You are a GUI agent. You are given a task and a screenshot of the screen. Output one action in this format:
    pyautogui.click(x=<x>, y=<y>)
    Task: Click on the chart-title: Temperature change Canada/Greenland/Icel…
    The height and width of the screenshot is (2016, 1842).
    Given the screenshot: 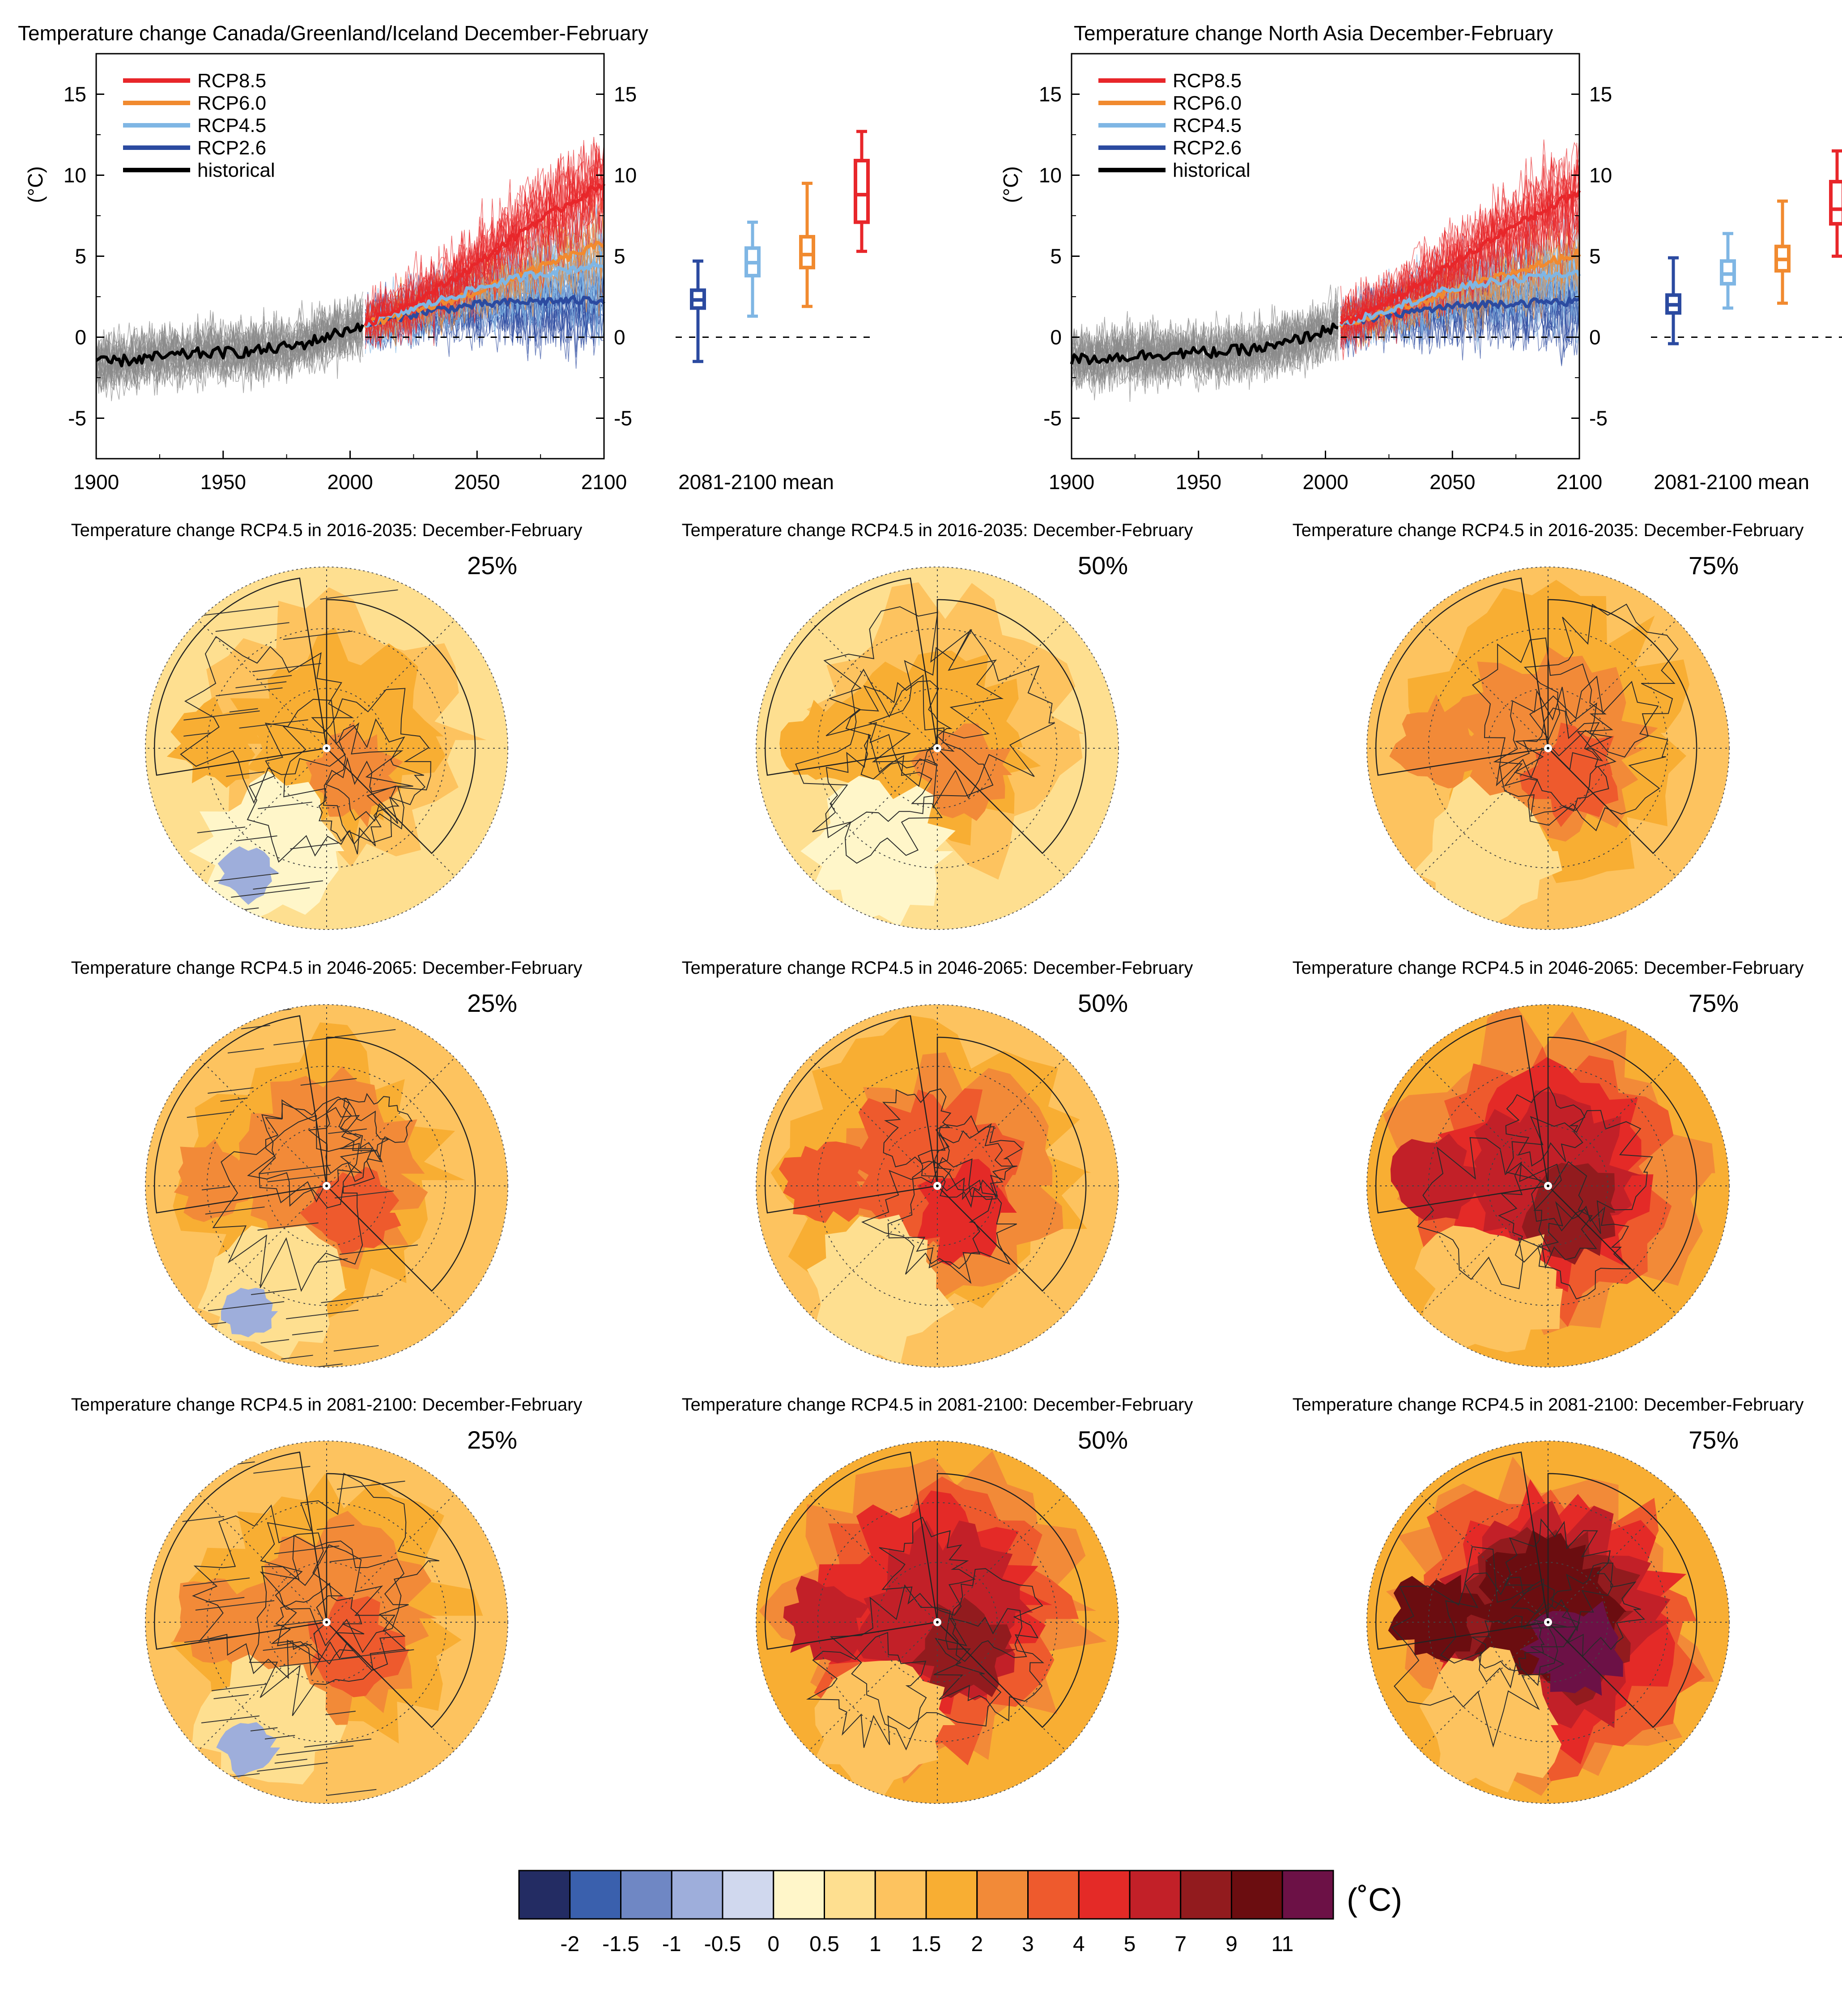 What is the action you would take?
    pyautogui.click(x=333, y=33)
    